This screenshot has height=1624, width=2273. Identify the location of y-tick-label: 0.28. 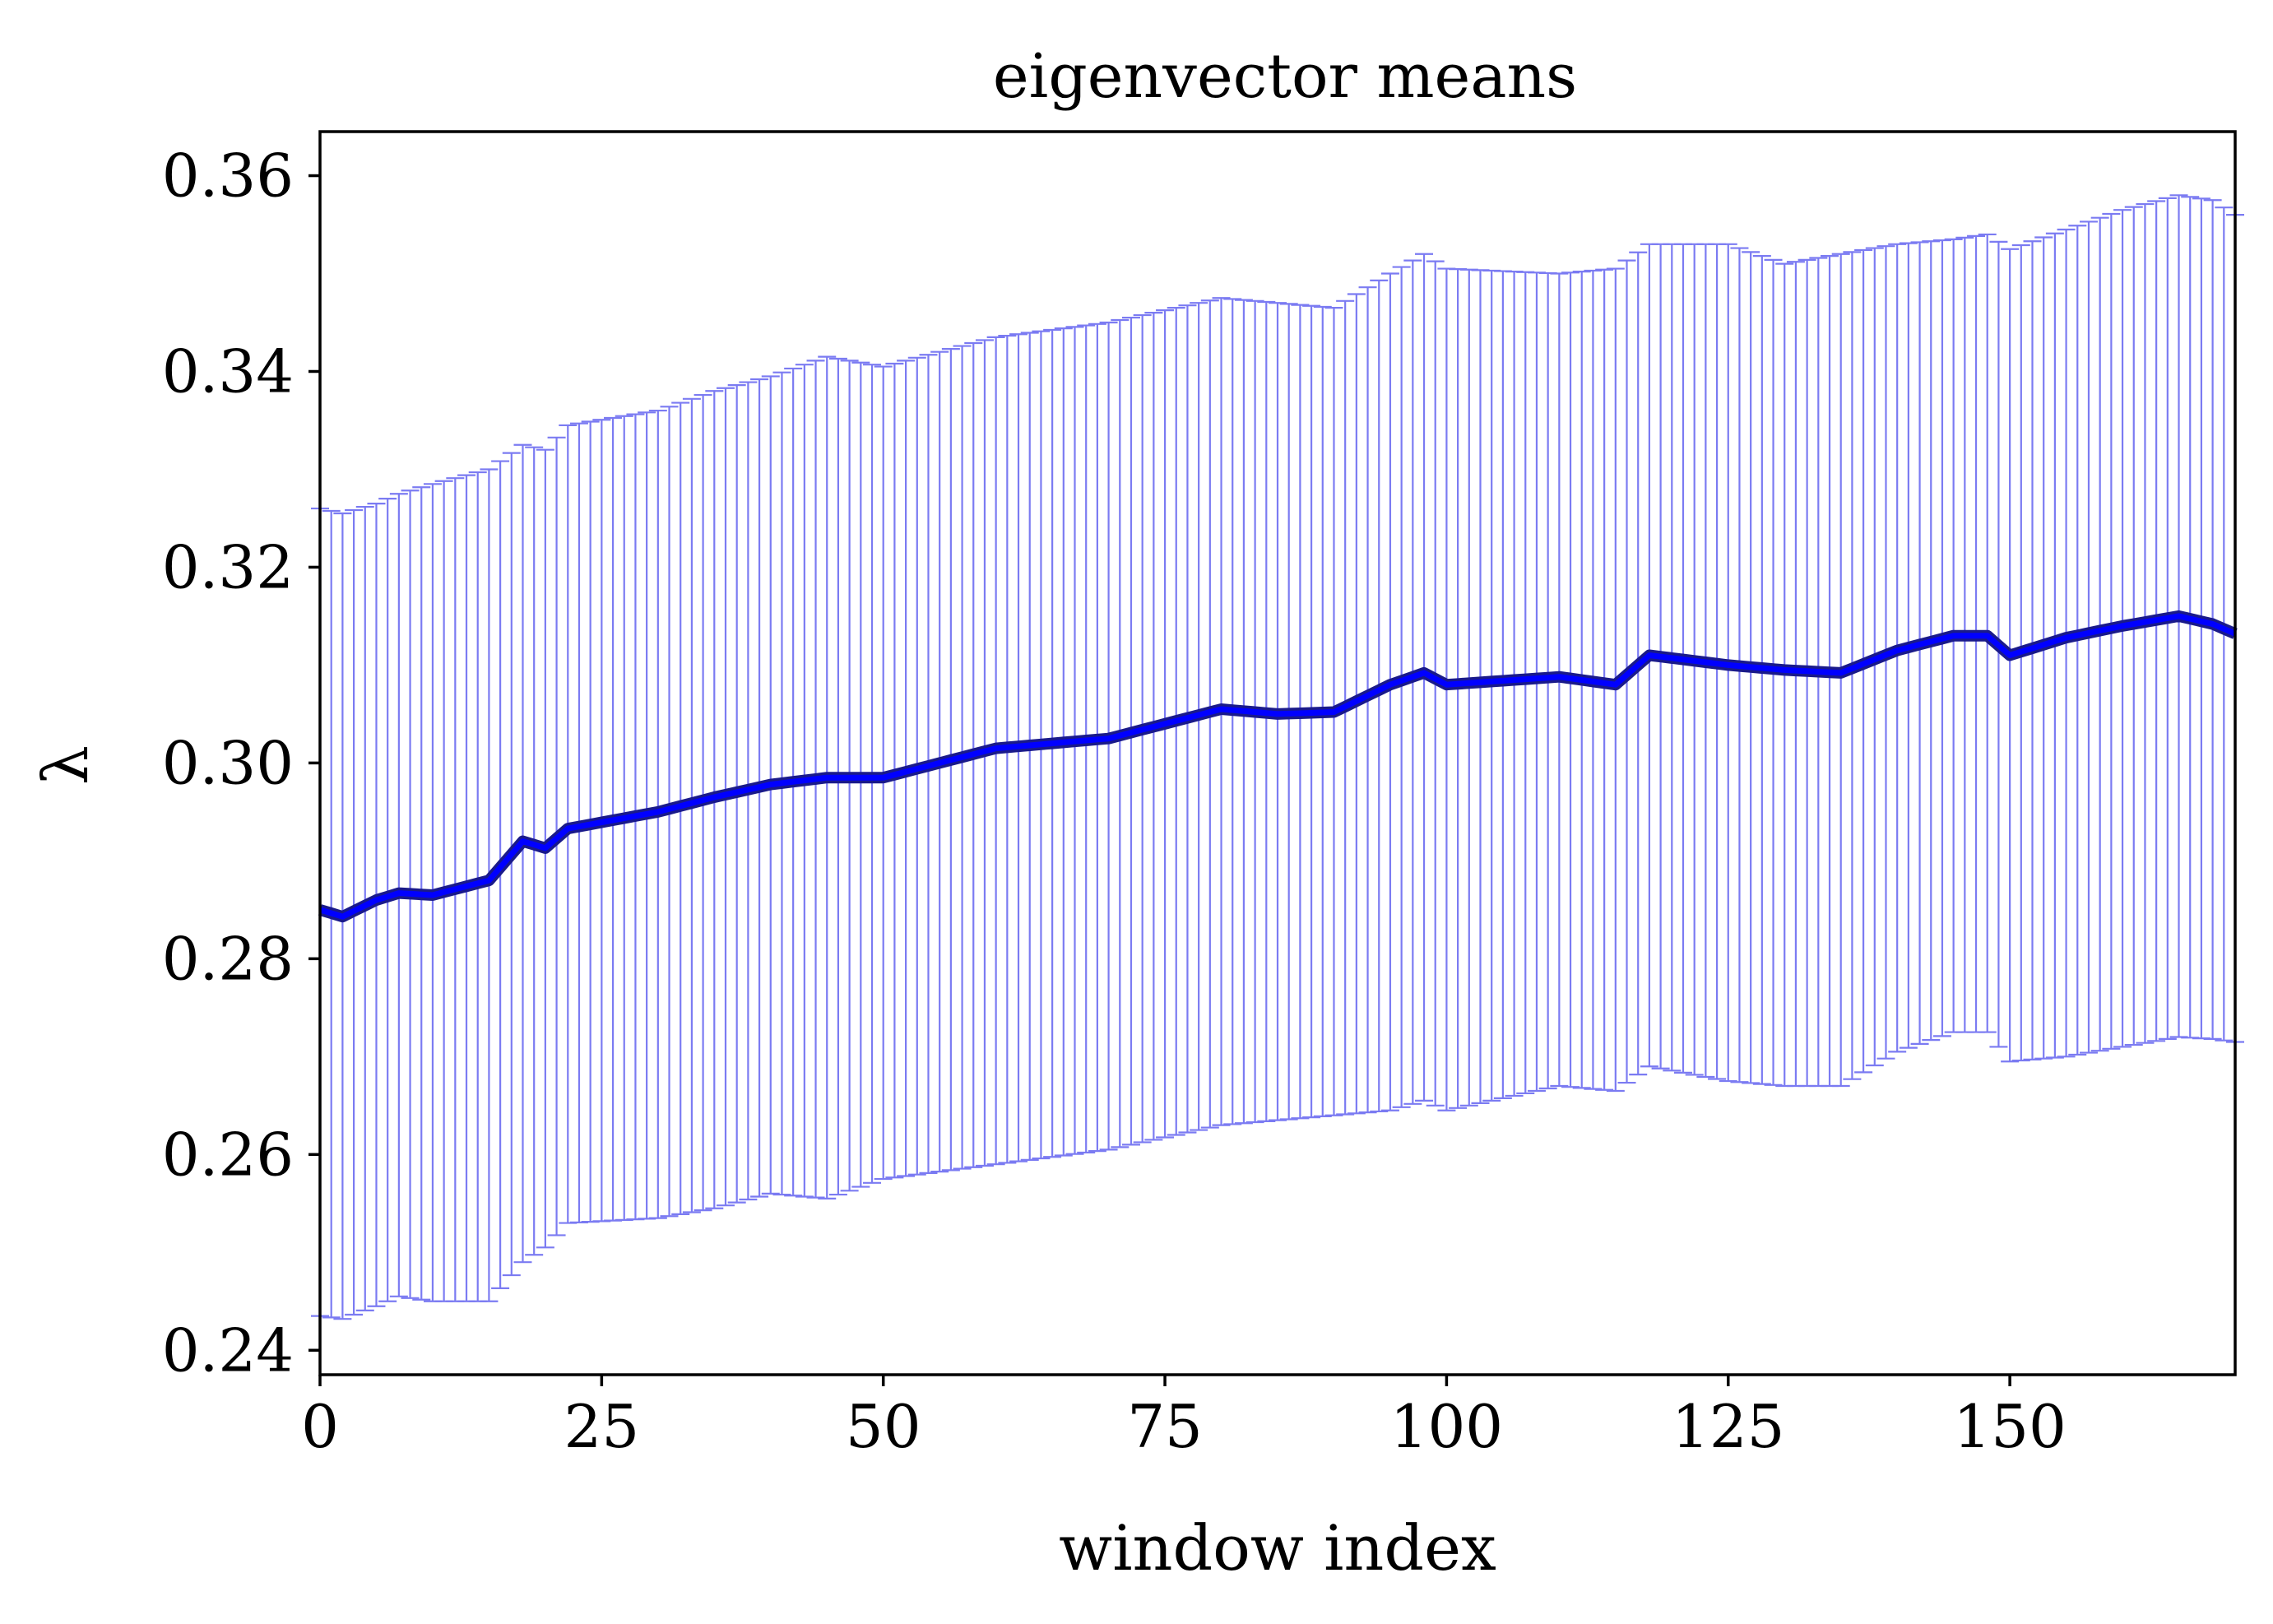
(228, 958).